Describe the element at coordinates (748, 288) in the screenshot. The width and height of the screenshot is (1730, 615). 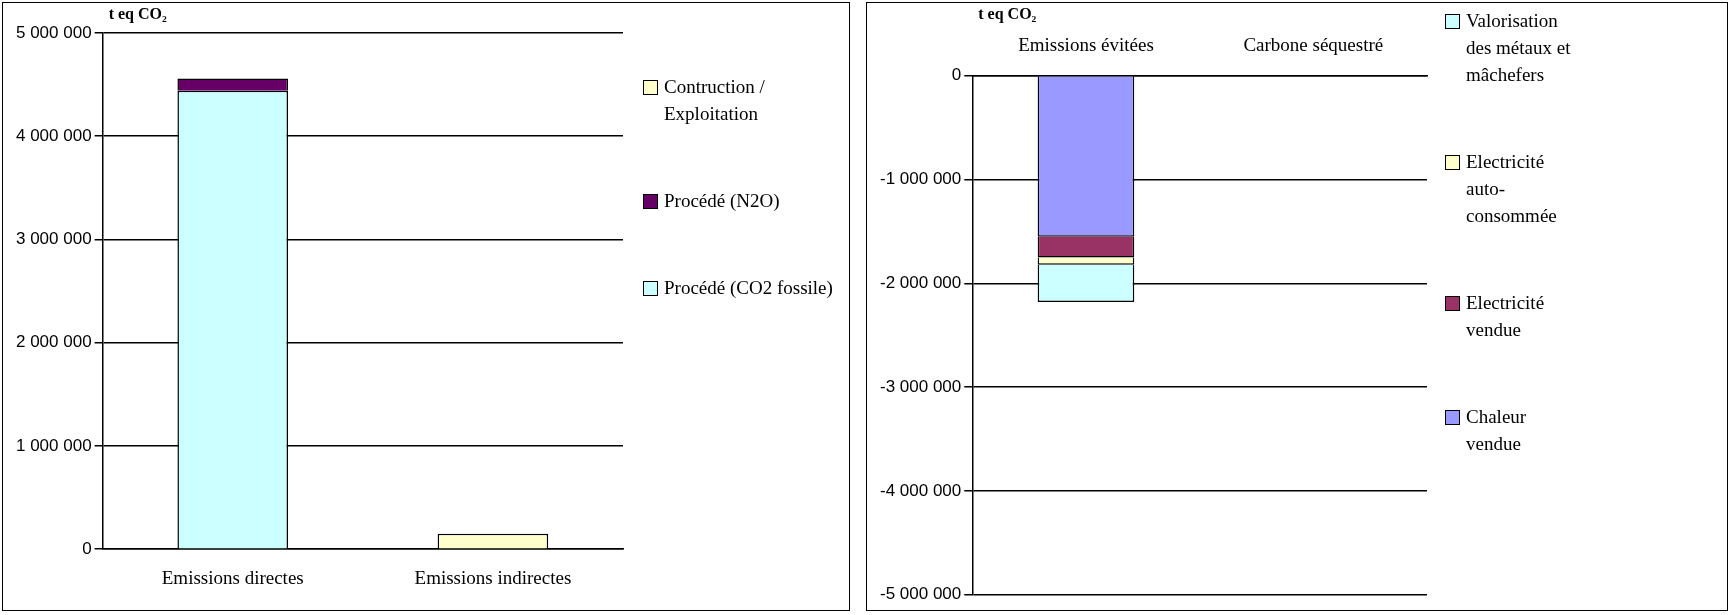
I see `legend-label: Procédé (CO2 fossile)` at that location.